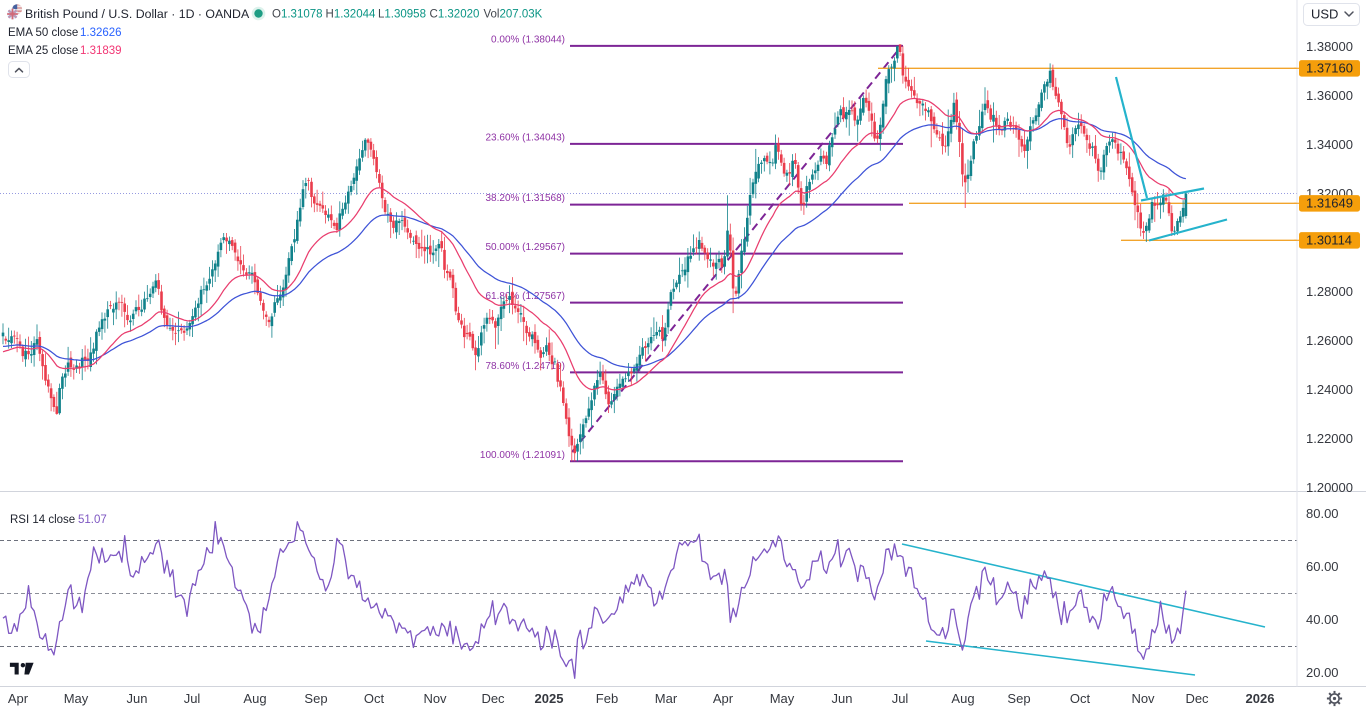 This screenshot has height=714, width=1366. I want to click on svg-text: 1.34000, so click(1329, 144).